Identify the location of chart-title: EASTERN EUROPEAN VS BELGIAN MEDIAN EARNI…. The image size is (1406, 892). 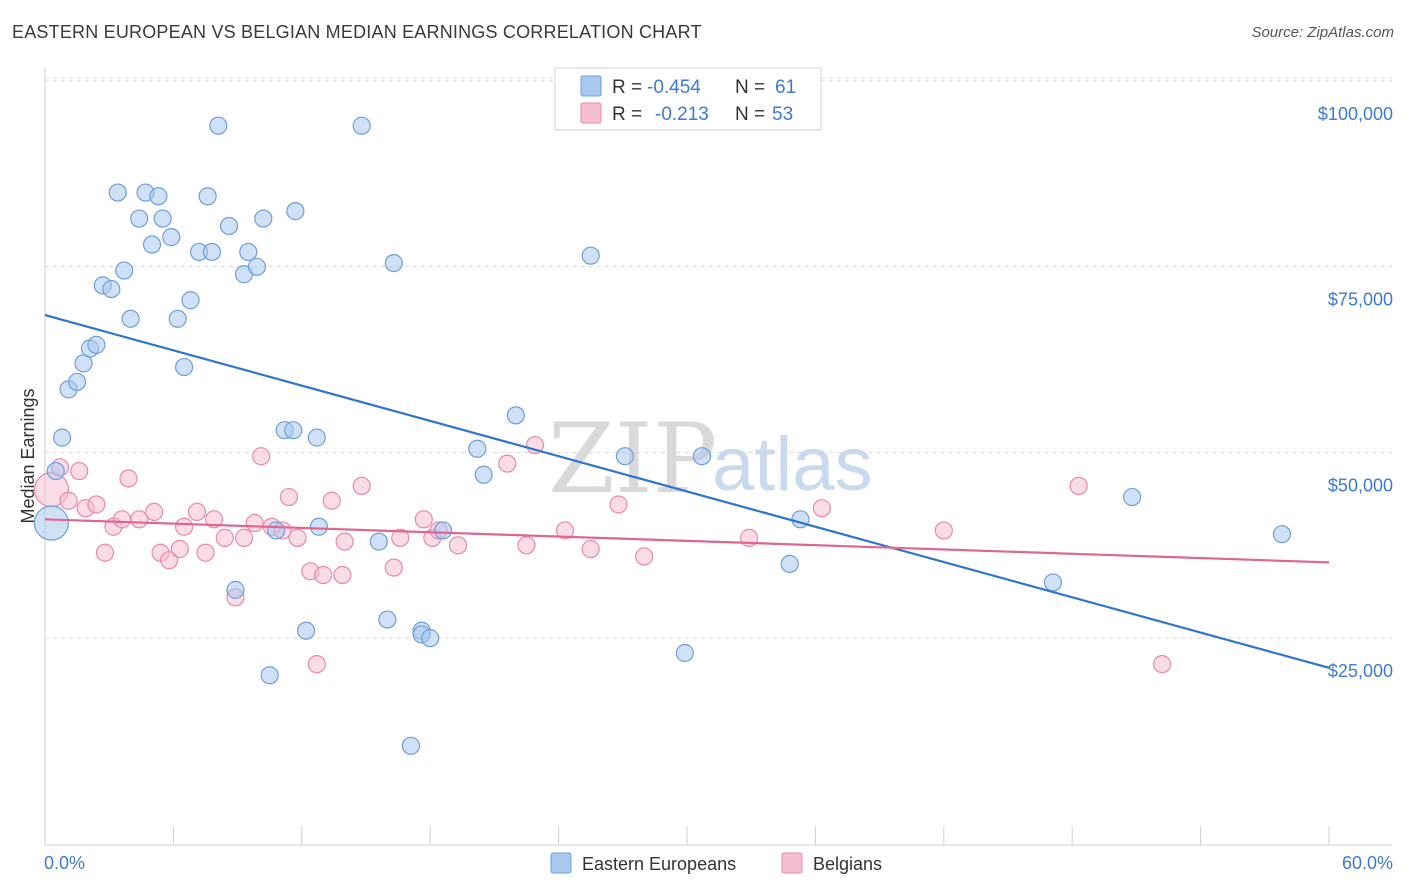
(357, 32).